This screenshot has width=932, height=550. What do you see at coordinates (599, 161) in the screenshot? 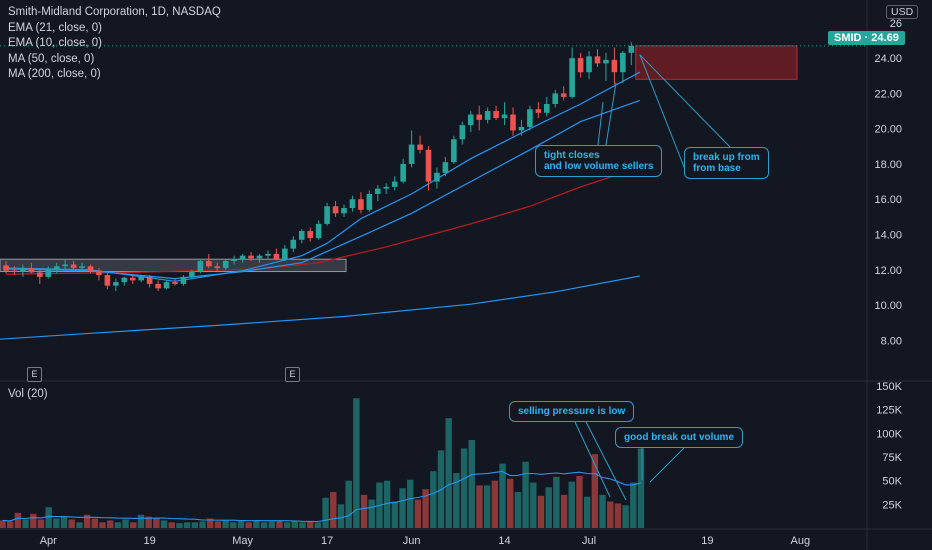
I see `annotation-tight-closes: tight closes and low volume sellers` at bounding box center [599, 161].